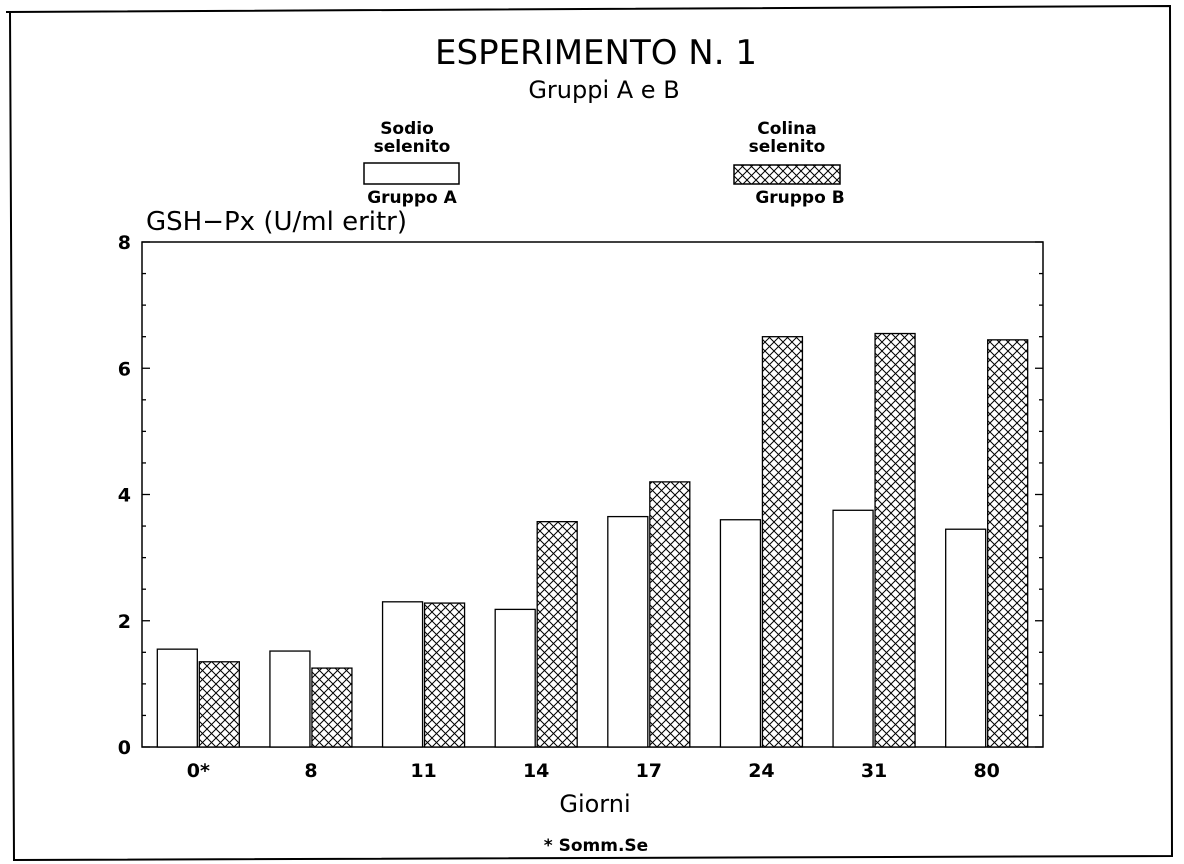  What do you see at coordinates (124, 622) in the screenshot?
I see `y-tick-label: 2` at bounding box center [124, 622].